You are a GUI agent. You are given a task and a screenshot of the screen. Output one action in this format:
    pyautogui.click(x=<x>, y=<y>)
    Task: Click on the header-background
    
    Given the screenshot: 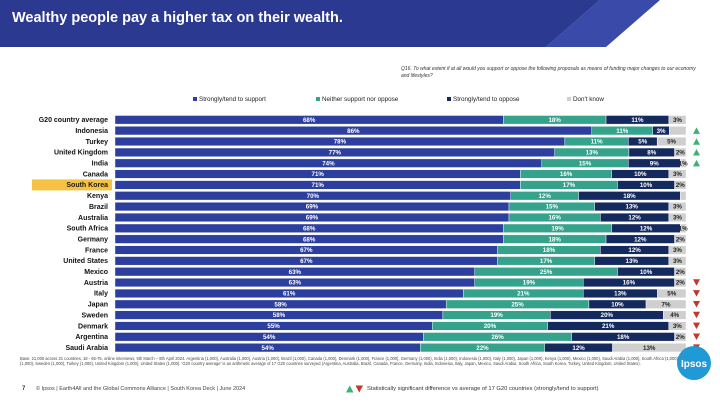 What is the action you would take?
    pyautogui.click(x=330, y=23)
    